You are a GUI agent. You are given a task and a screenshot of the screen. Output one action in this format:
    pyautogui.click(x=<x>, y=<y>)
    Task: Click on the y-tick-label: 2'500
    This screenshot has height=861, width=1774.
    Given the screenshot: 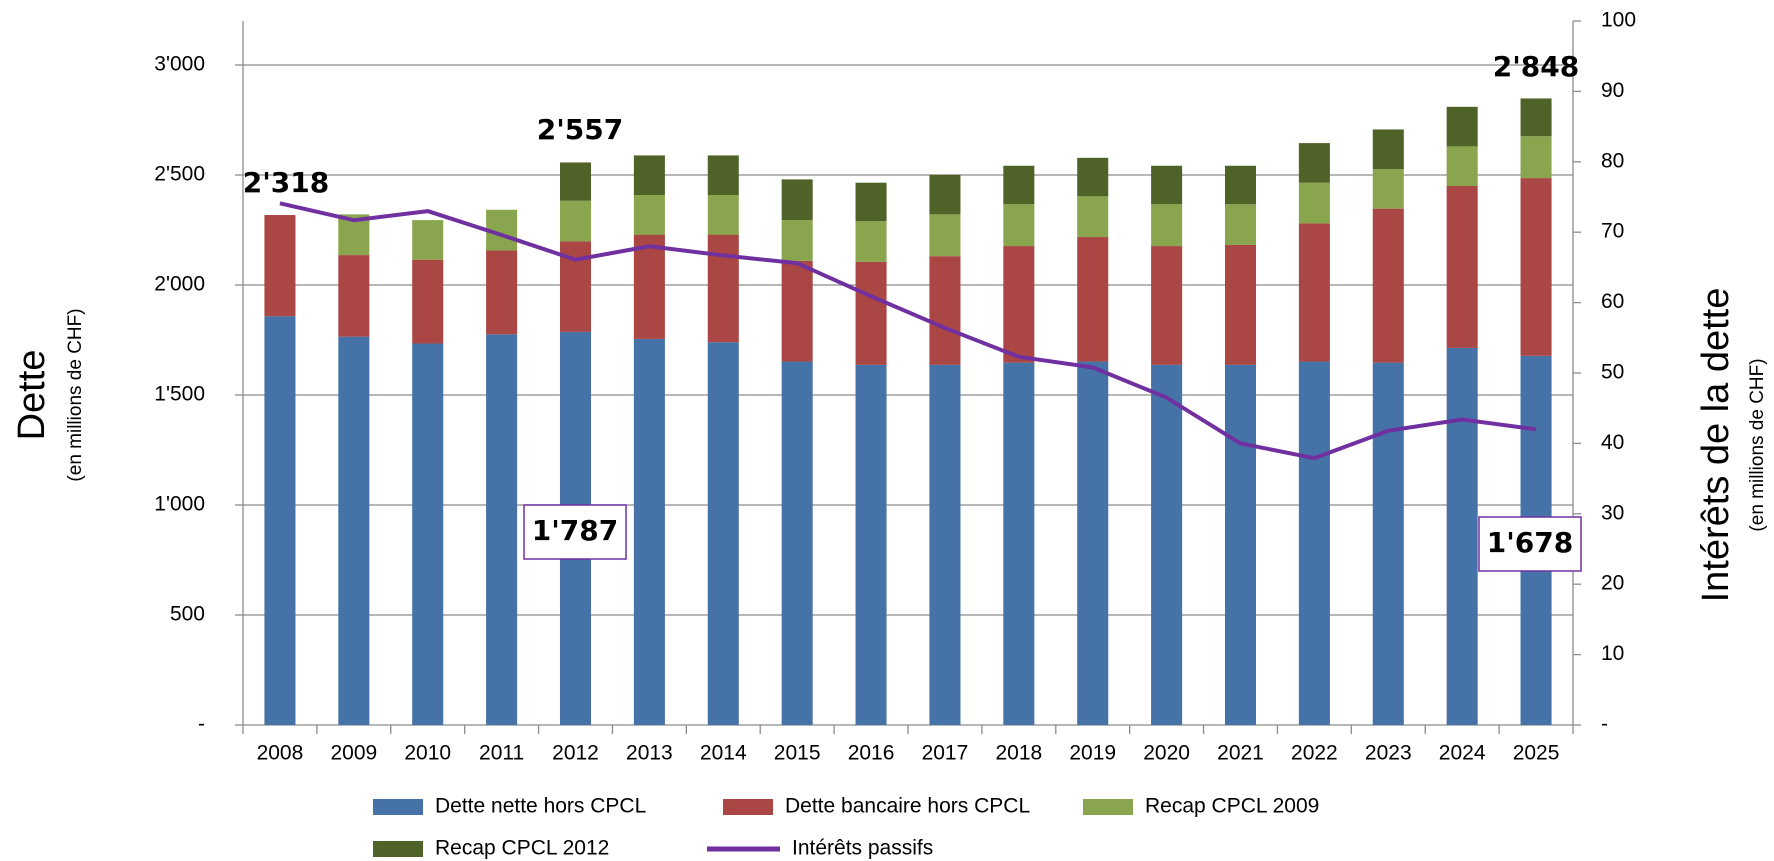 What is the action you would take?
    pyautogui.click(x=179, y=174)
    